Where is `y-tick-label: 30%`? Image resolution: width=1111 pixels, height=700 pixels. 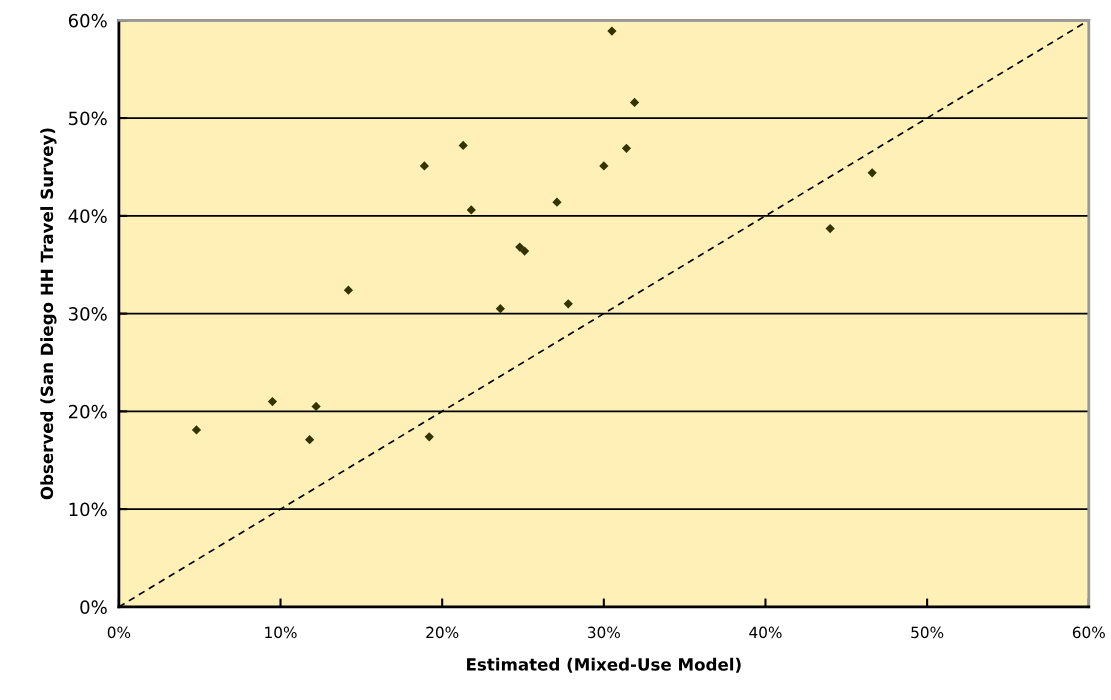
y-tick-label: 30% is located at coordinates (88, 314).